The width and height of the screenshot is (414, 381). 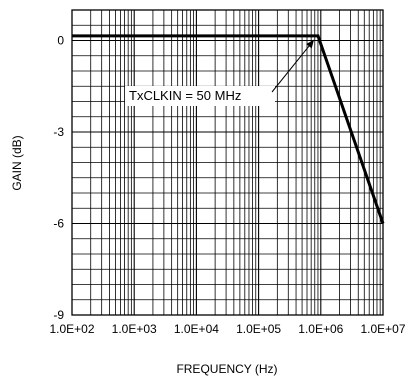 I want to click on annotation-label: TxCLKIN = 50 MHz, so click(x=185, y=95).